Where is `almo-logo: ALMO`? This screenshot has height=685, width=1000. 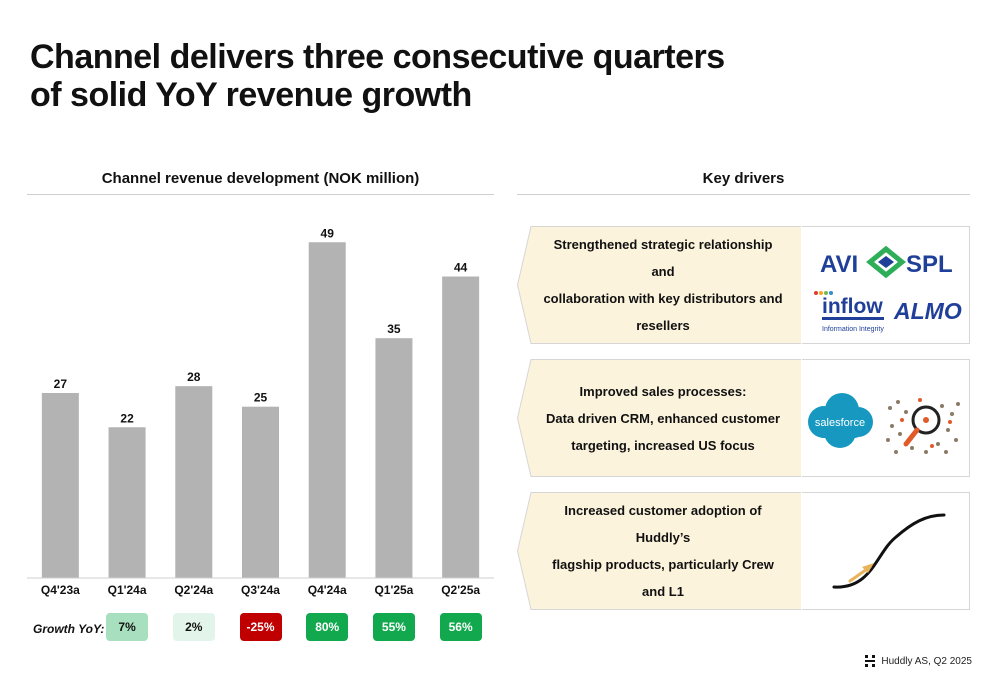
almo-logo: ALMO is located at coordinates (927, 311).